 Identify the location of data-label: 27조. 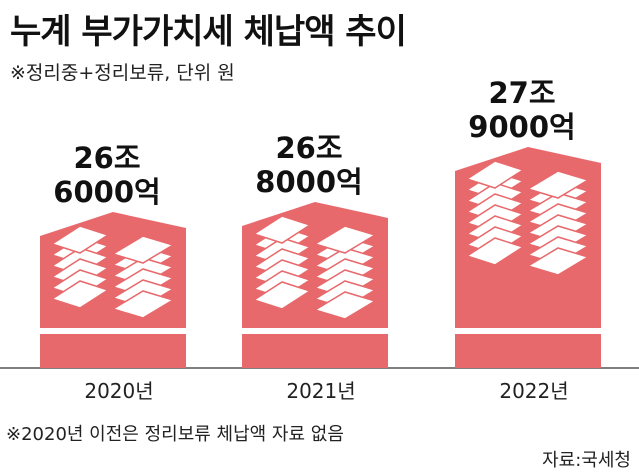
(521, 93).